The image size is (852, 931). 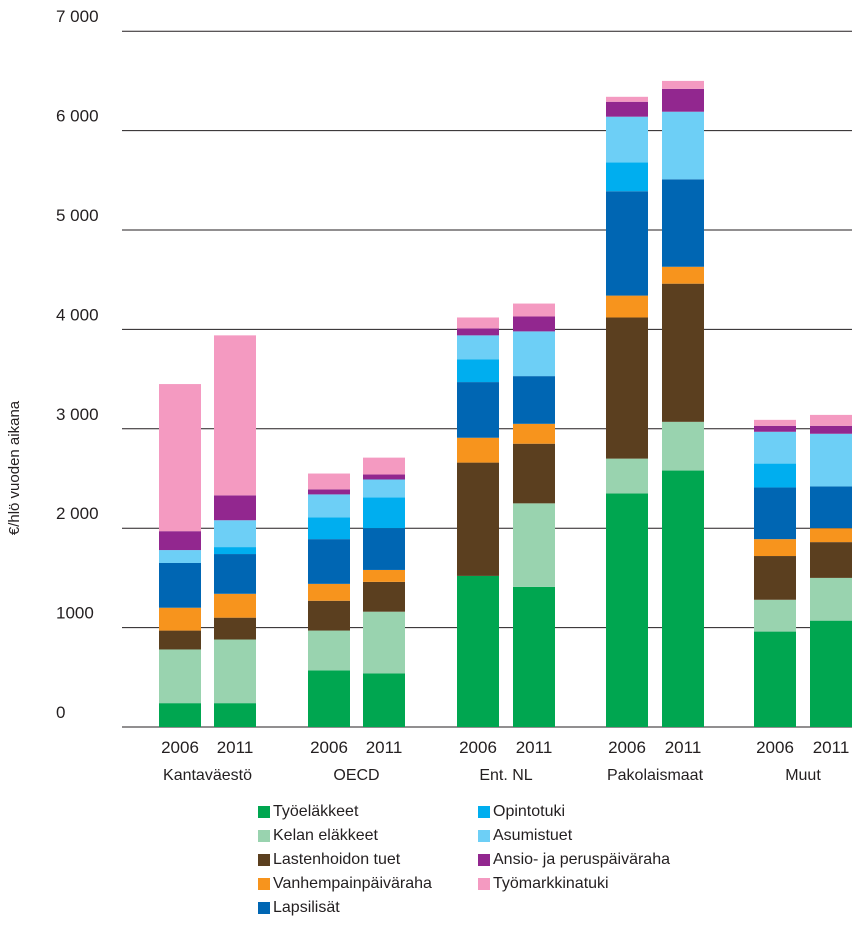 I want to click on legend-label: Kelan eläkkeet, so click(x=325, y=835).